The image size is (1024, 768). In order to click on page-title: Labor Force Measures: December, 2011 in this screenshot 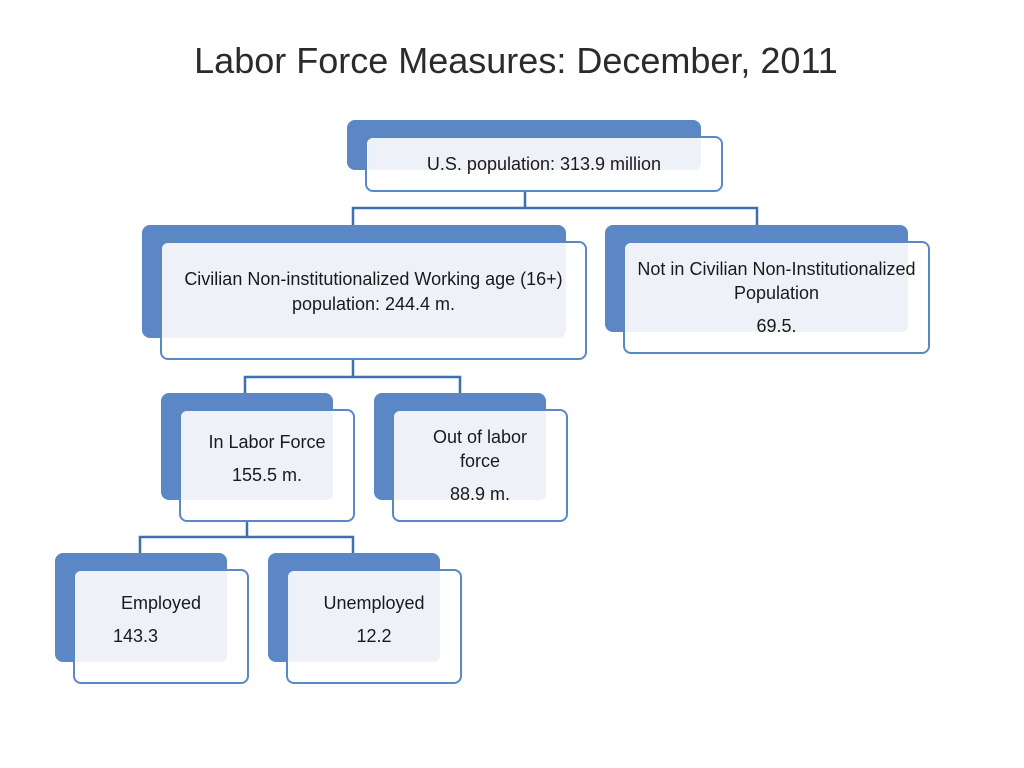, I will do `click(516, 60)`.